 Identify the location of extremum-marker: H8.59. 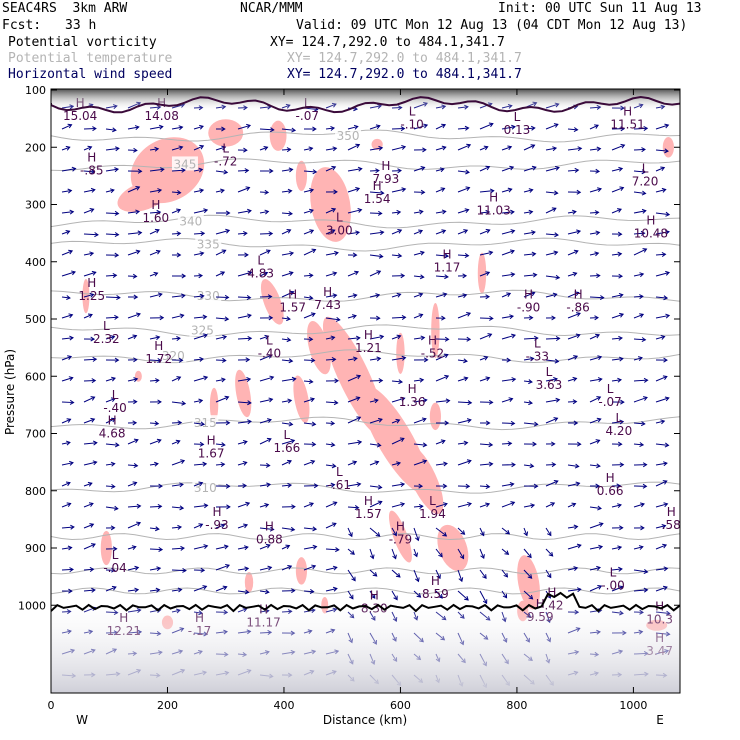
(435, 587).